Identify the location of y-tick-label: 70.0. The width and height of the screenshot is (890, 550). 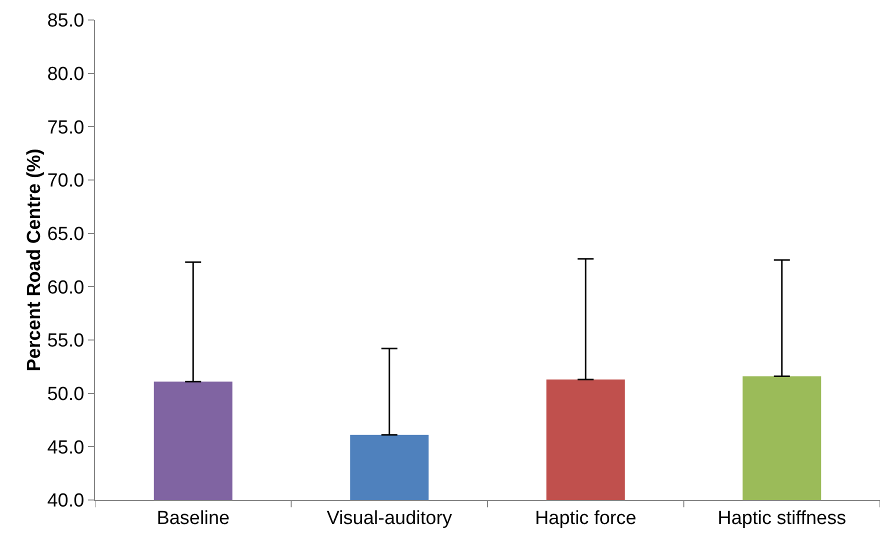
(65, 181).